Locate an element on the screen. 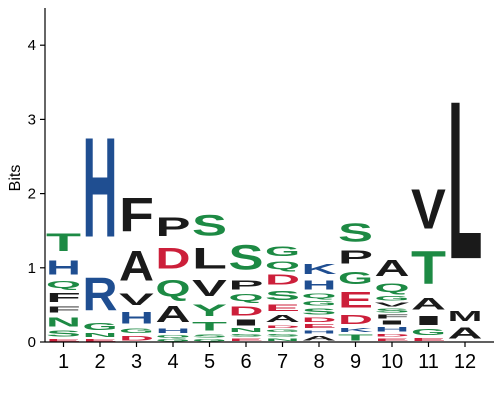 The image size is (500, 400). y-tick-label: 0 is located at coordinates (32, 342).